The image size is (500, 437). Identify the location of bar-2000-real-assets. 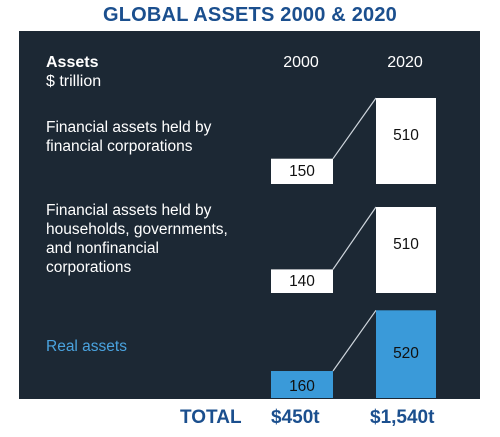
(302, 384).